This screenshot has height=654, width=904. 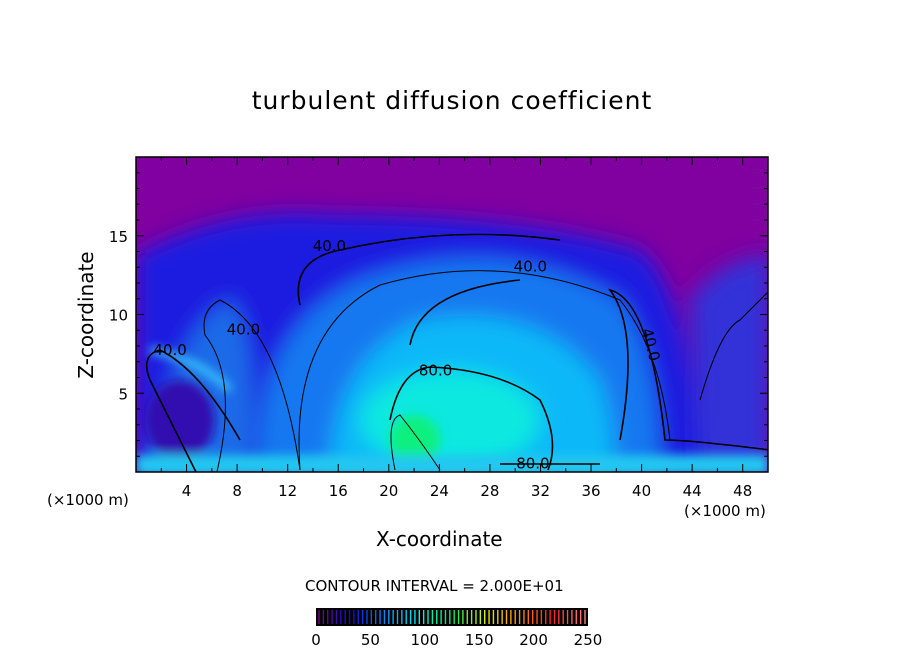 What do you see at coordinates (424, 640) in the screenshot?
I see `colorbar-tick-label: 100` at bounding box center [424, 640].